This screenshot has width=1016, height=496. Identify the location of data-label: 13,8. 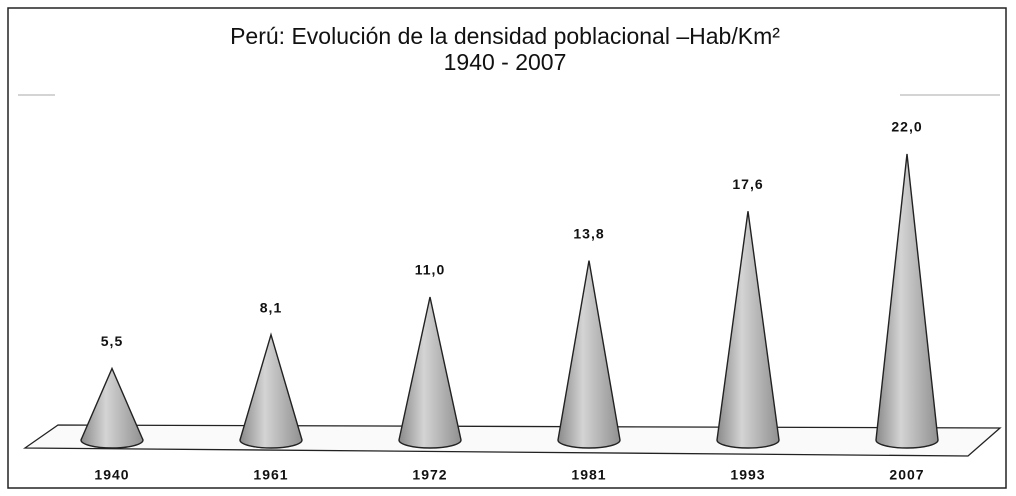
(588, 233).